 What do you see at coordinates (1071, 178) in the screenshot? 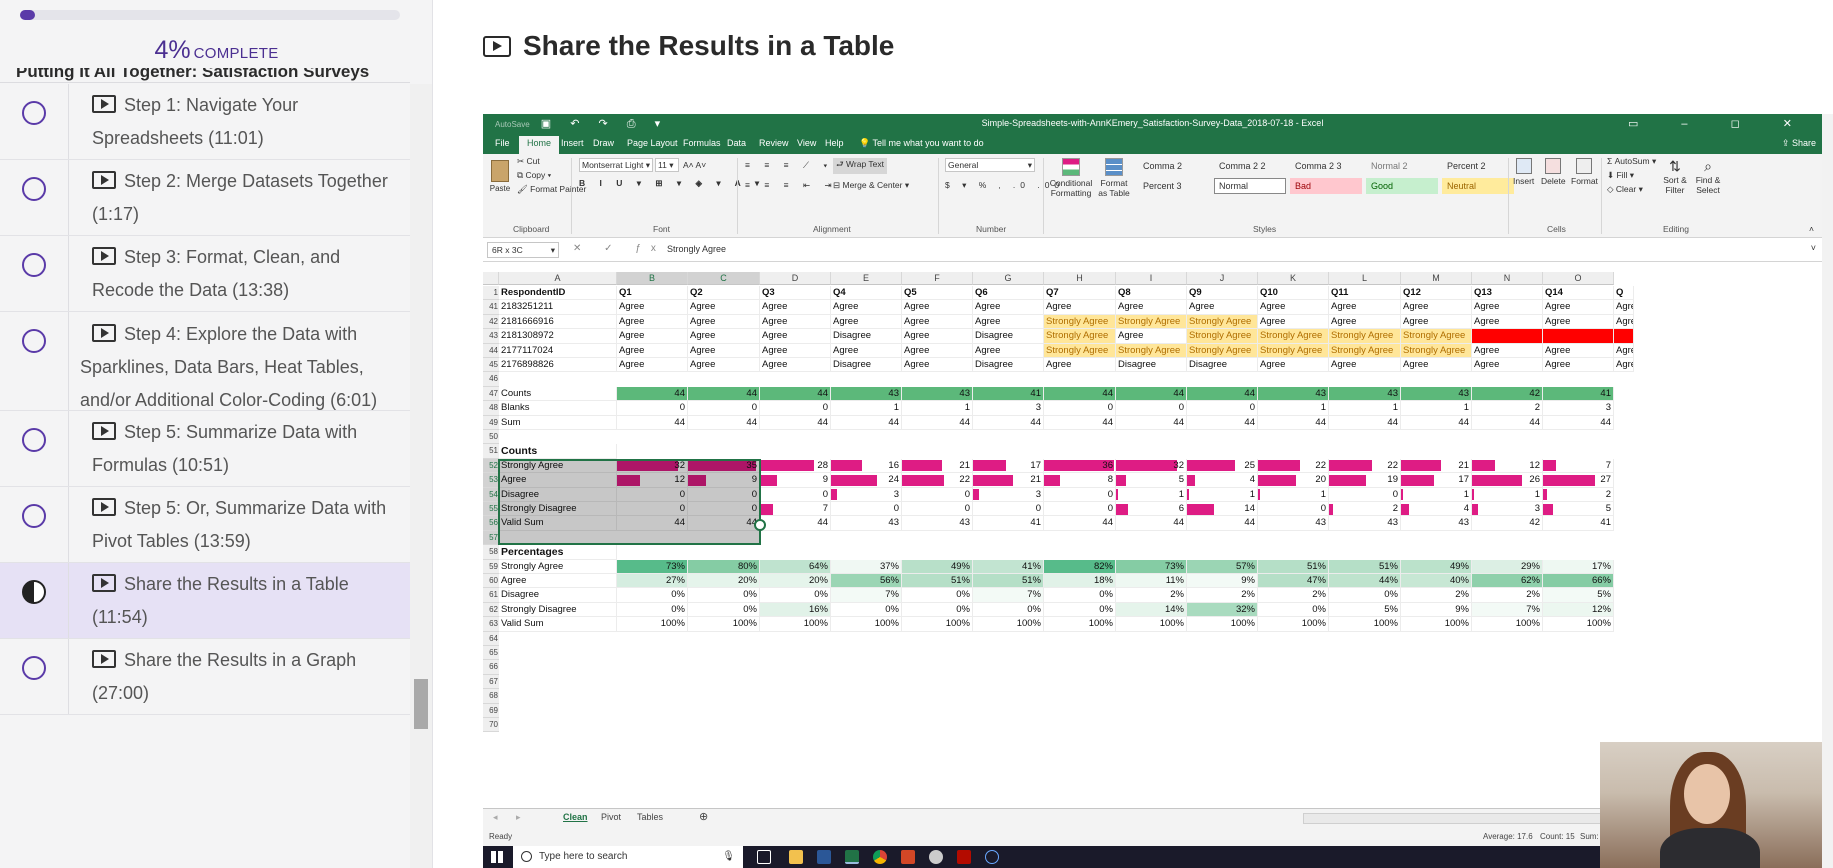
I see `conditional-formatting-button: Conditional Formatting` at bounding box center [1071, 178].